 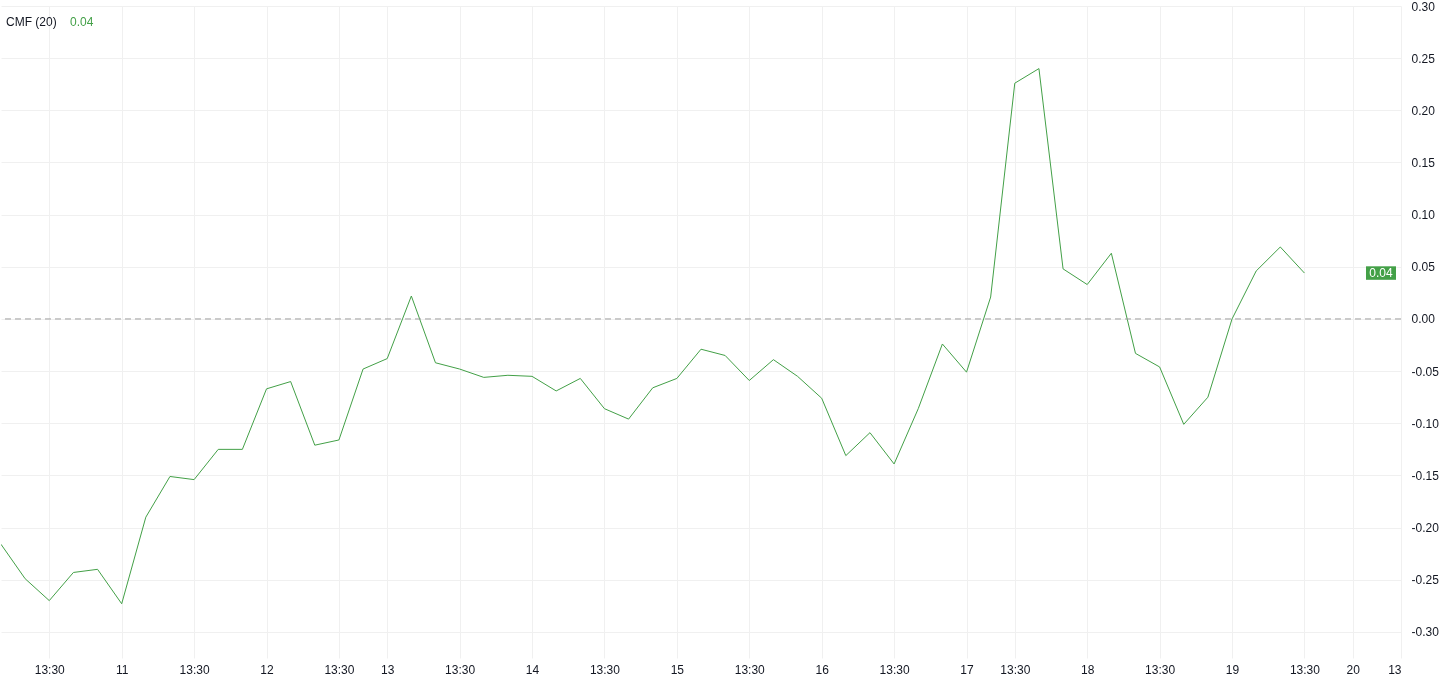 I want to click on y-tick-label: -0.15, so click(x=1425, y=475).